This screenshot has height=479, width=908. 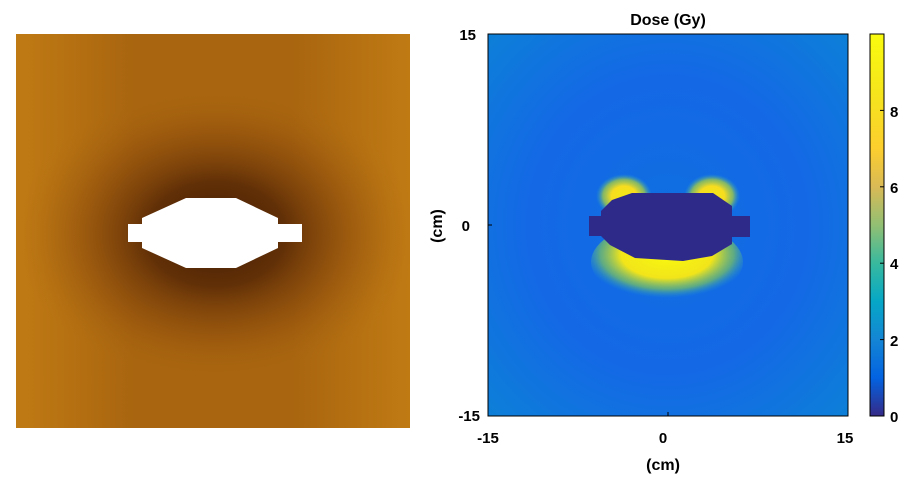 What do you see at coordinates (845, 438) in the screenshot?
I see `x-tick-label: 15` at bounding box center [845, 438].